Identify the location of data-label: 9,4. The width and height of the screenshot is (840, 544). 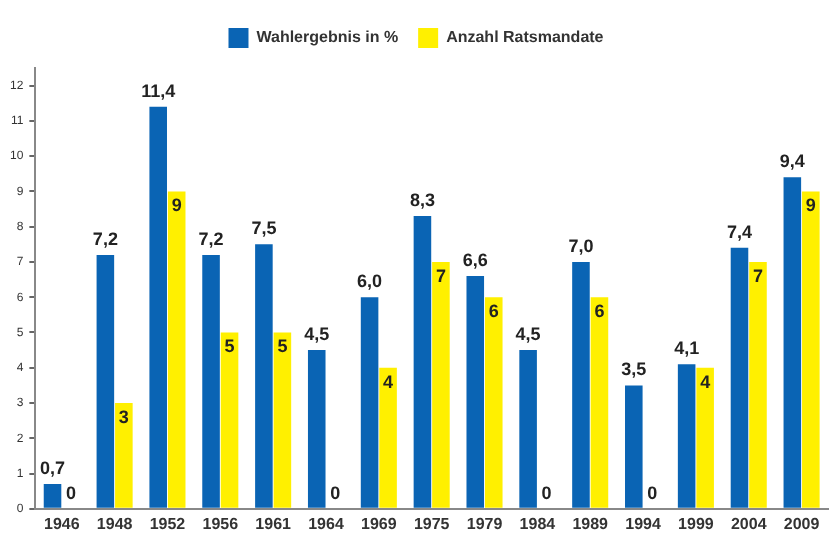
(792, 161).